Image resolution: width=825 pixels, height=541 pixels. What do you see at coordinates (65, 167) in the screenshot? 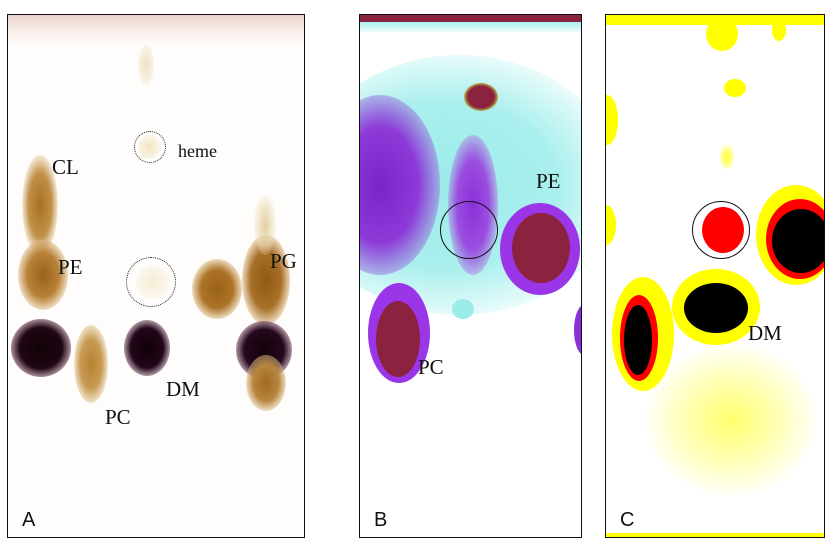
I see `label-cl: CL` at bounding box center [65, 167].